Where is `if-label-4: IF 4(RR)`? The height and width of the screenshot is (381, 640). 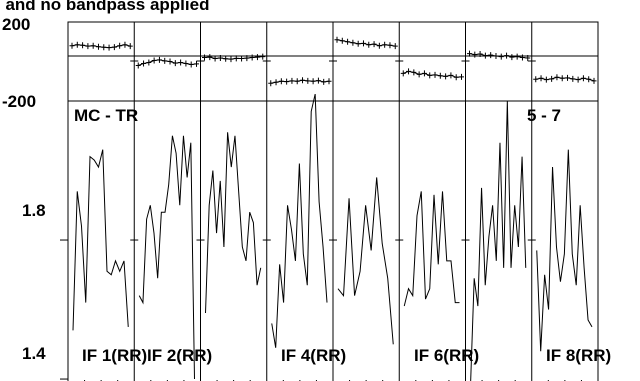
if-label-4: IF 4(RR) is located at coordinates (313, 355).